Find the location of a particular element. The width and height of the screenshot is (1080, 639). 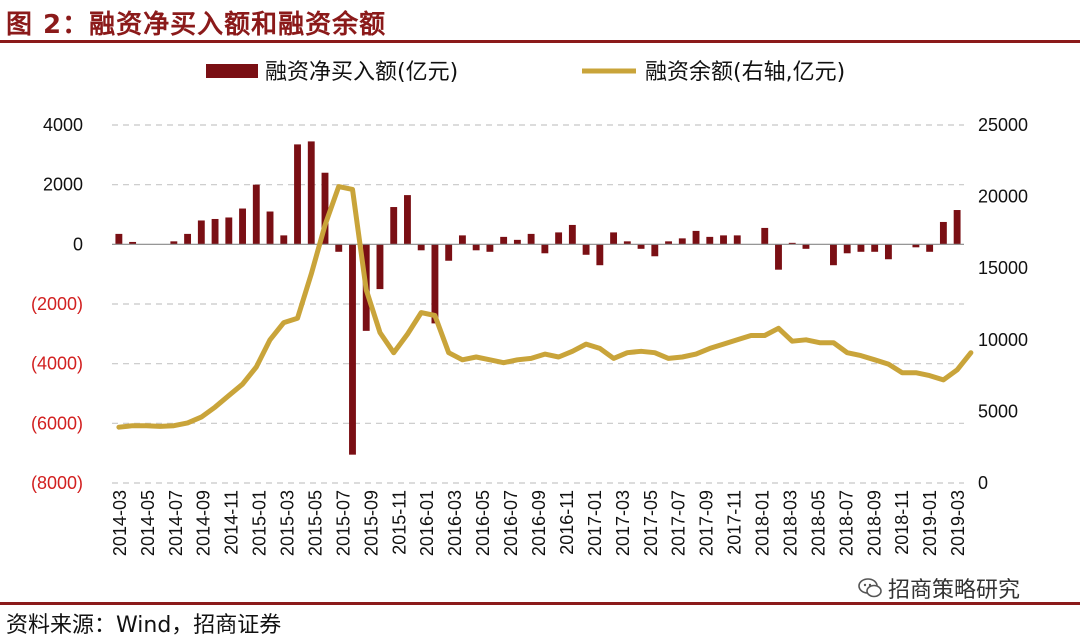

x-tick-label: 2019-01 is located at coordinates (930, 523).